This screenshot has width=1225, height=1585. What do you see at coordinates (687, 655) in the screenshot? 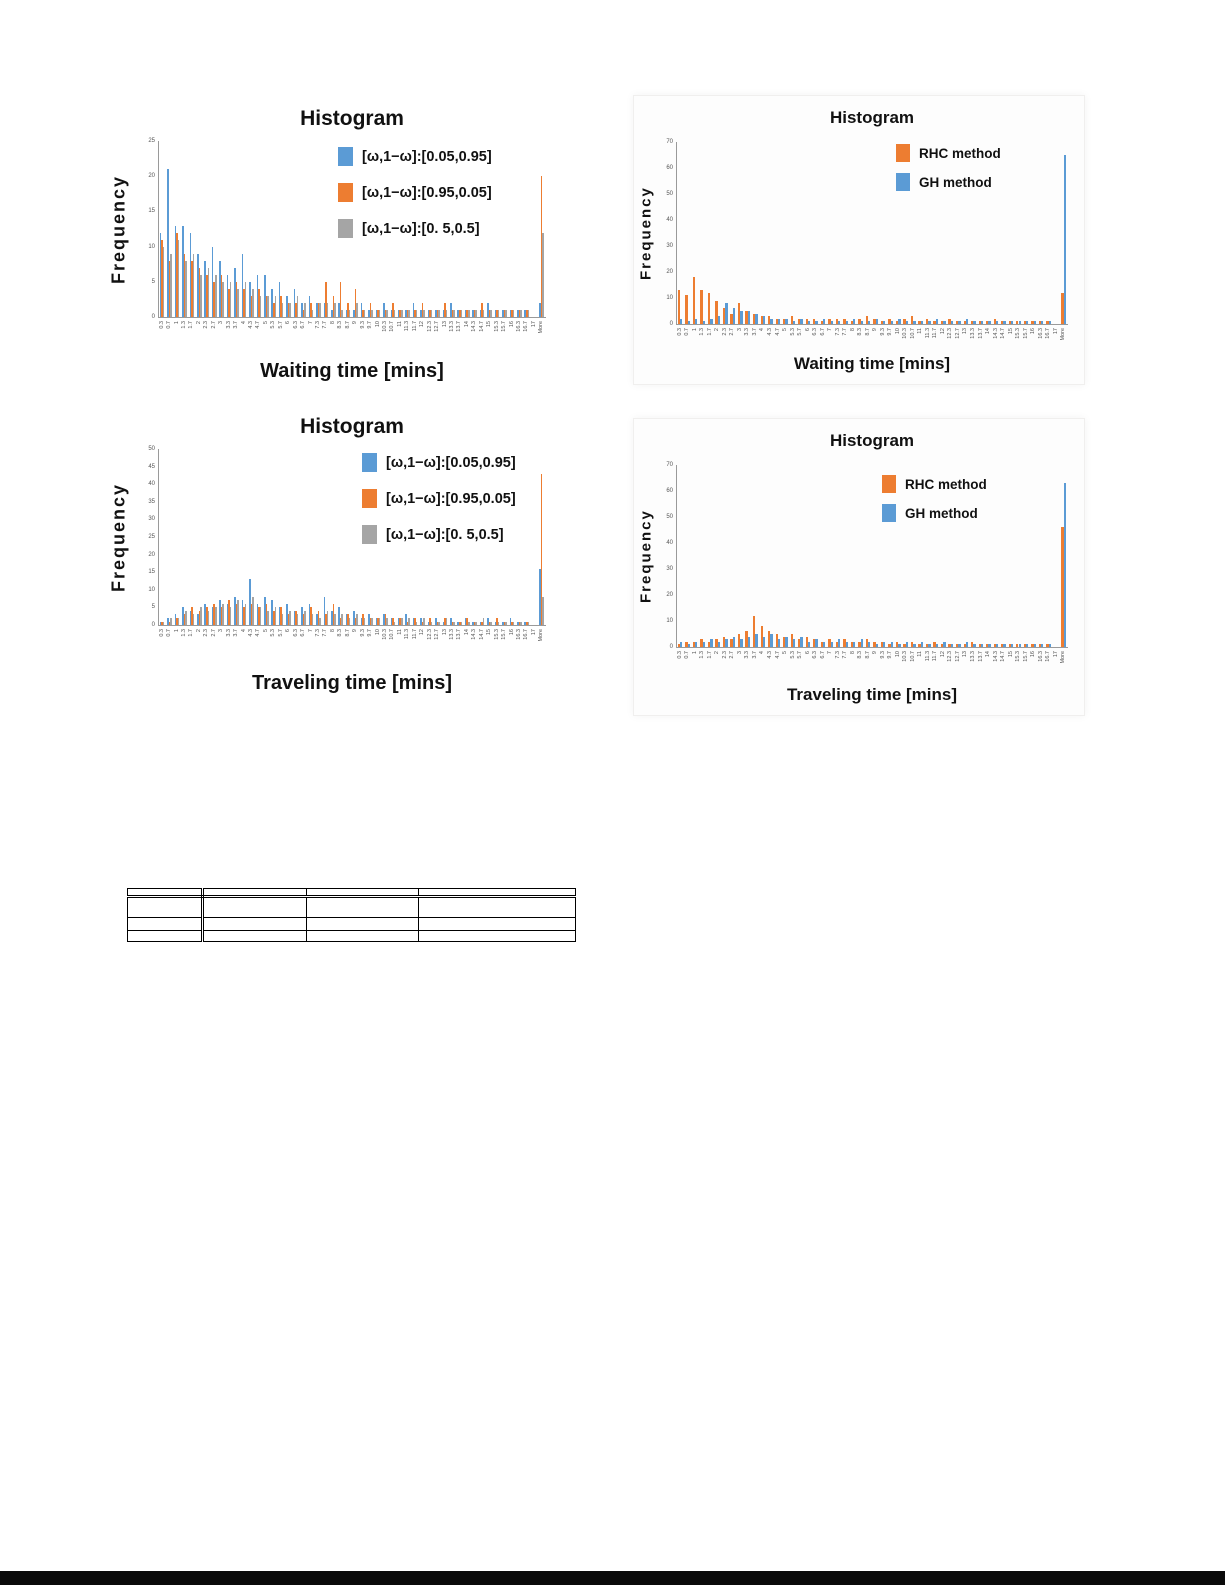
I see `x-tick-label: 0.7` at bounding box center [687, 655].